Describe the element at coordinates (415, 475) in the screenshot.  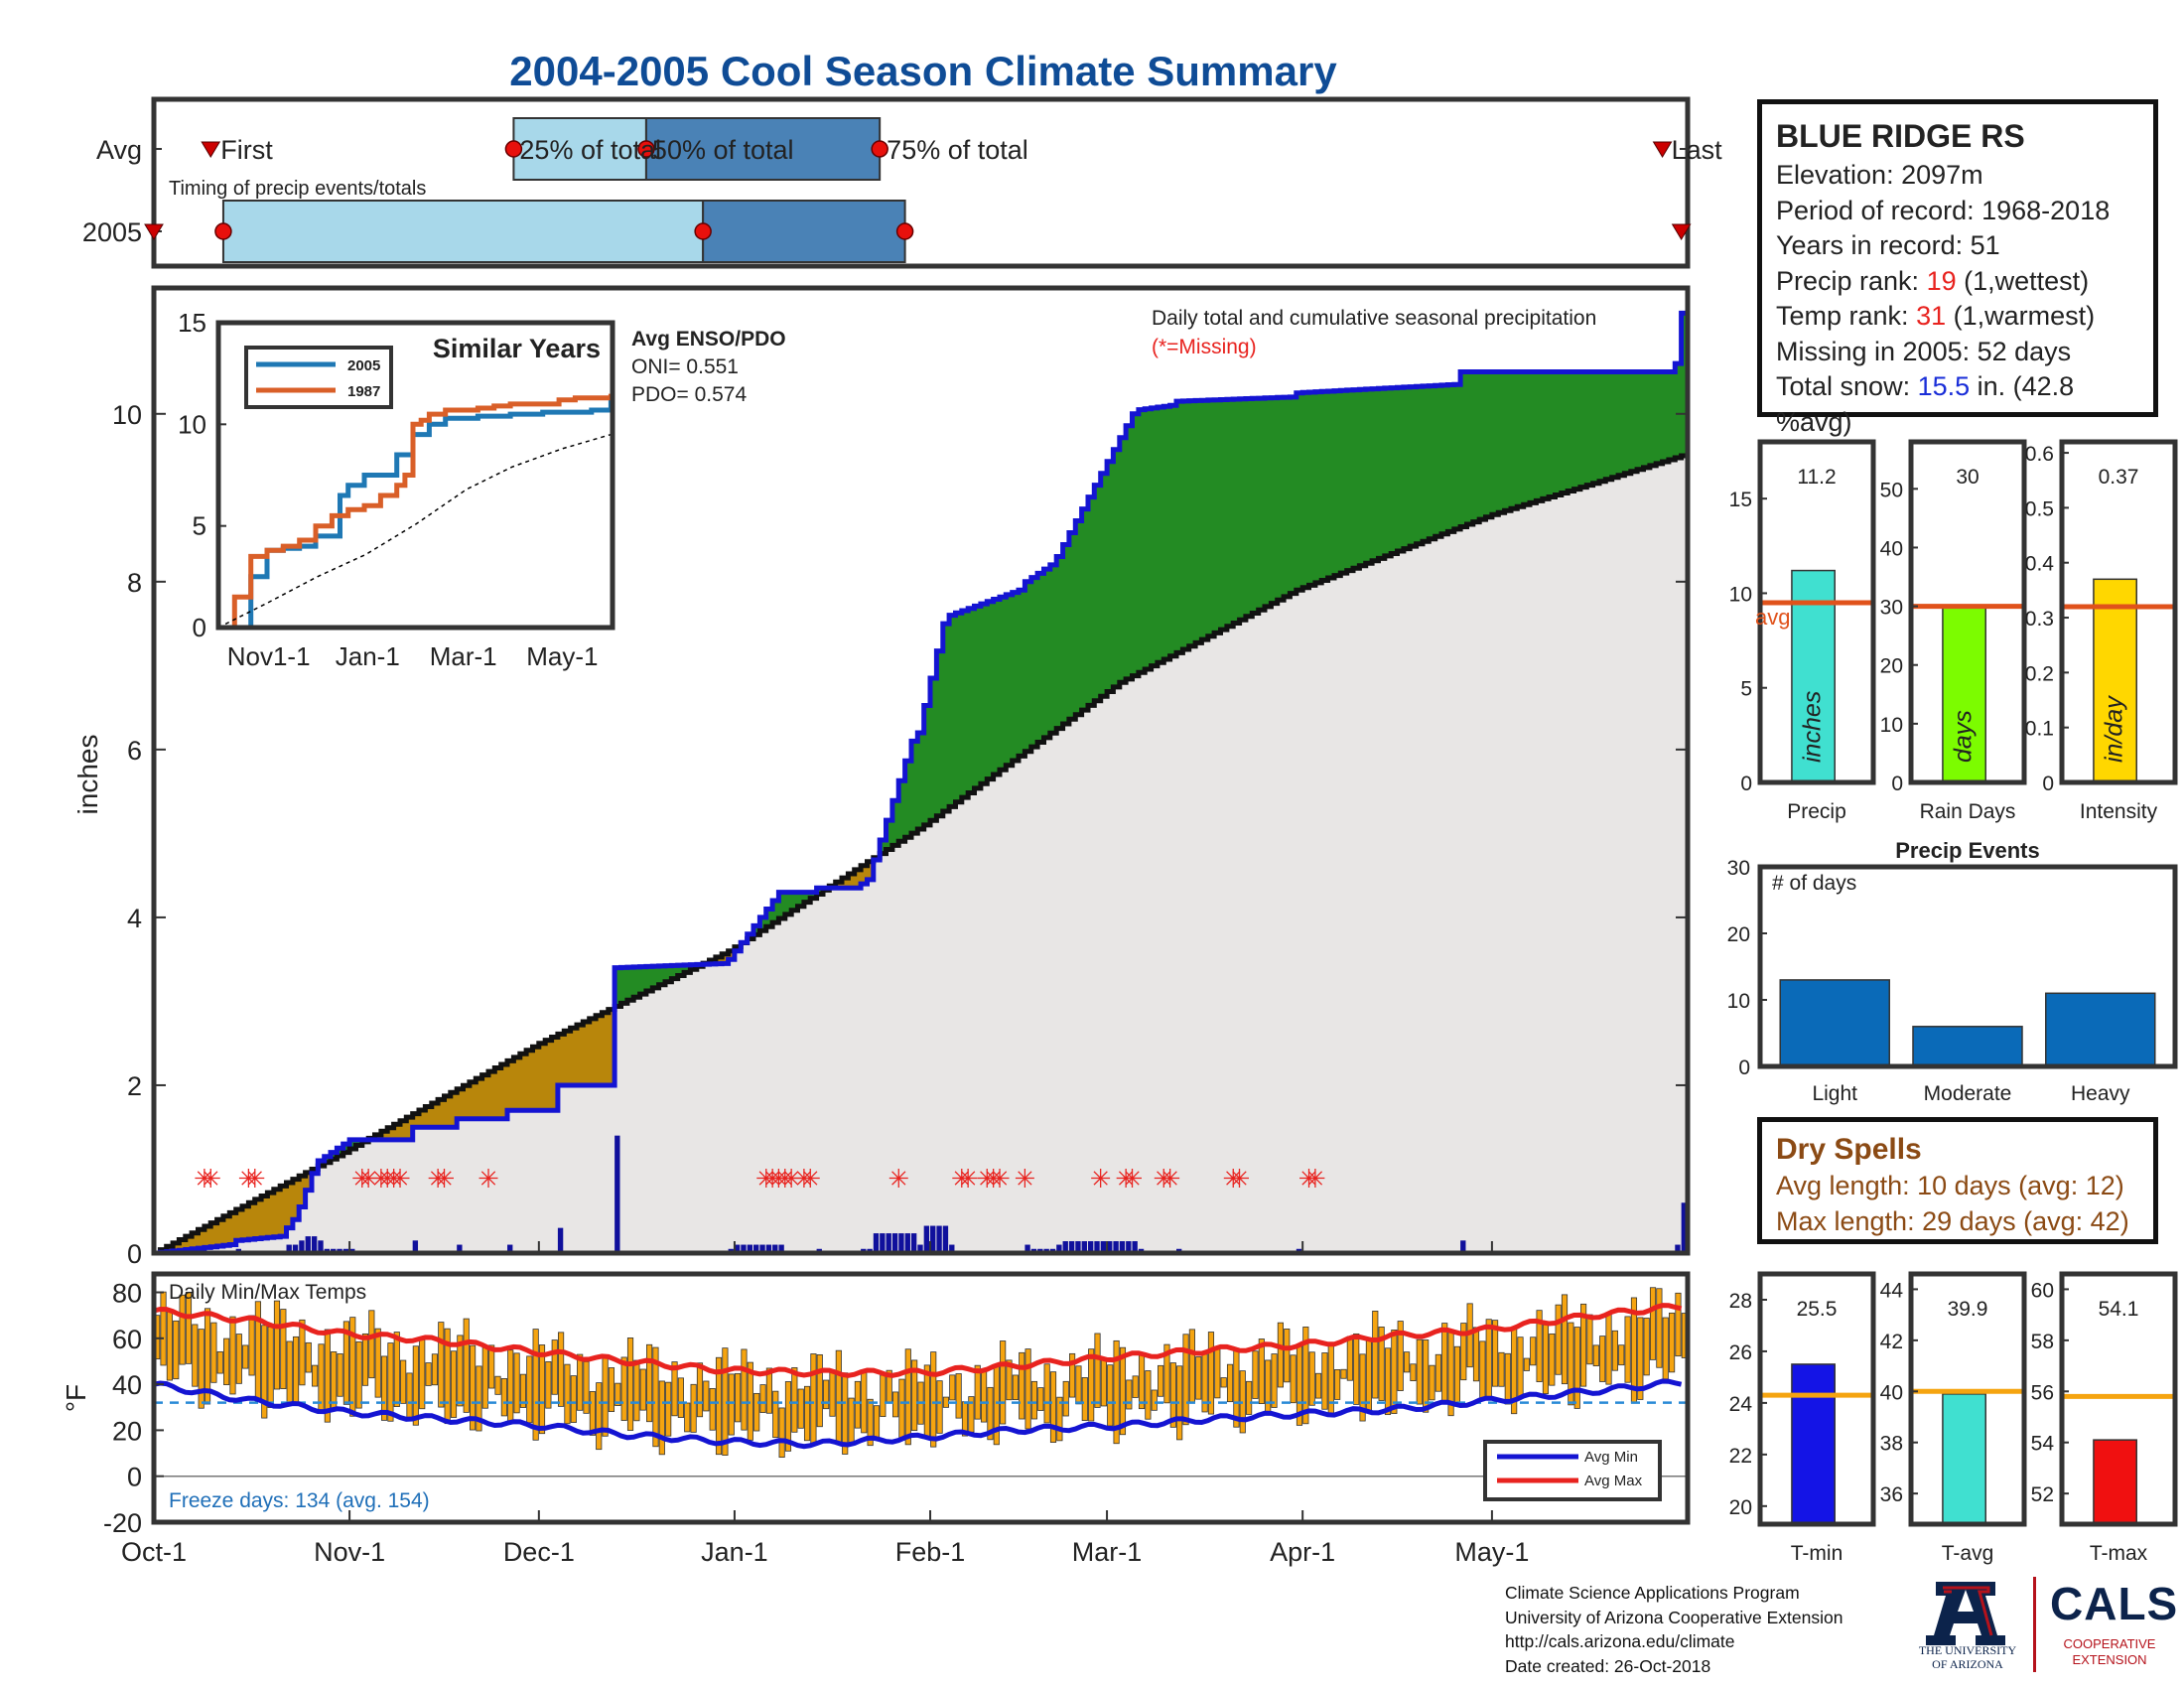
I see `inset-frame` at that location.